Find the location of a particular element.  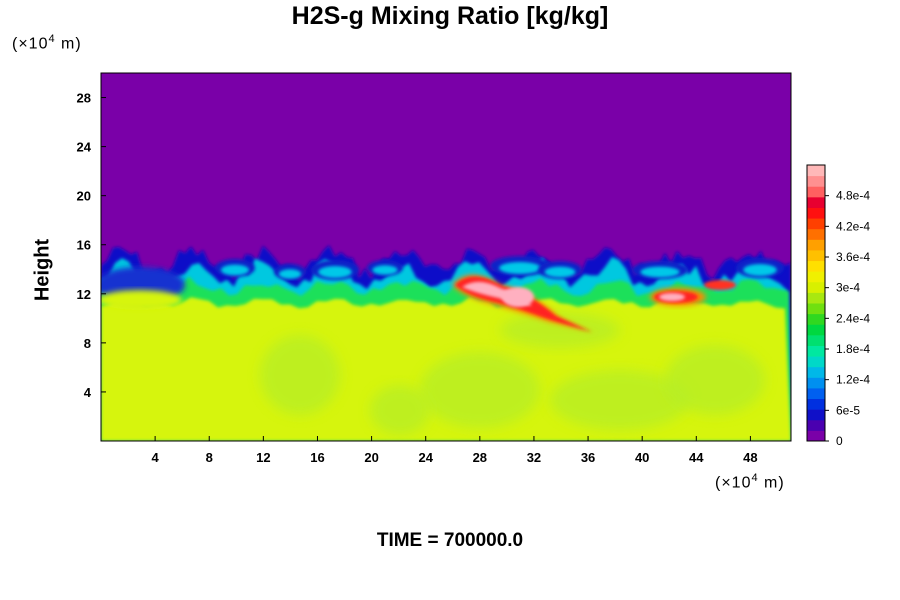

colorbar-label: 0 is located at coordinates (839, 441).